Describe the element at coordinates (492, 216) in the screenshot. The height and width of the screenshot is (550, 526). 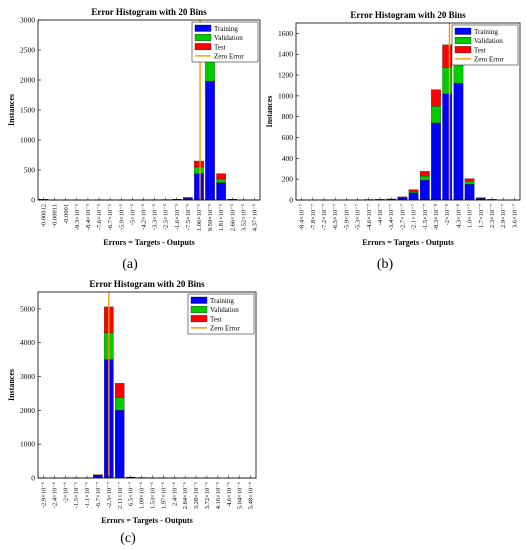
I see `x-tick-label: 2.3×10⁻⁷` at that location.